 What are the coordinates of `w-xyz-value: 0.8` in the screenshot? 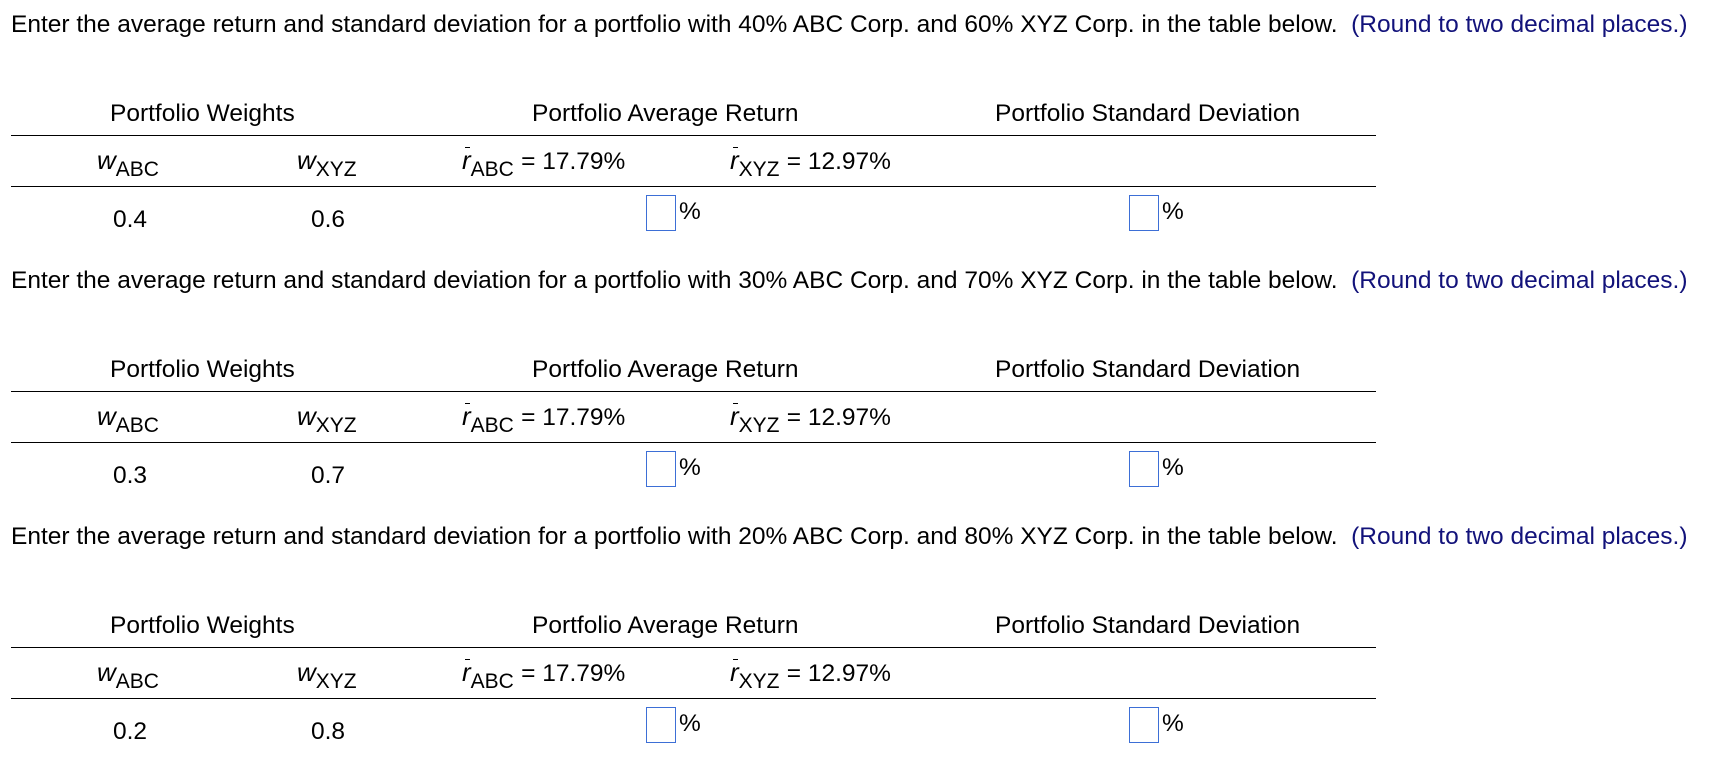 It's located at (328, 731).